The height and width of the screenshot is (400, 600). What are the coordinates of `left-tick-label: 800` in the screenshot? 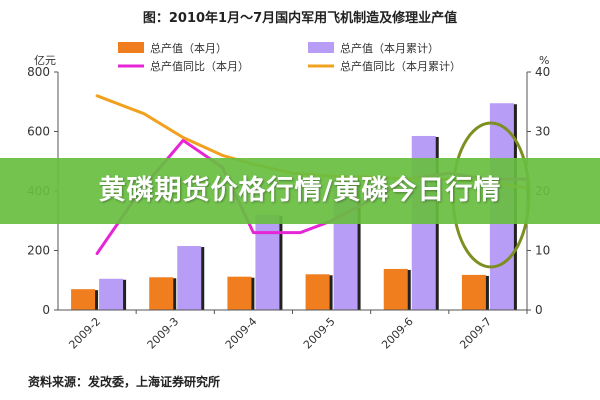 It's located at (38, 72).